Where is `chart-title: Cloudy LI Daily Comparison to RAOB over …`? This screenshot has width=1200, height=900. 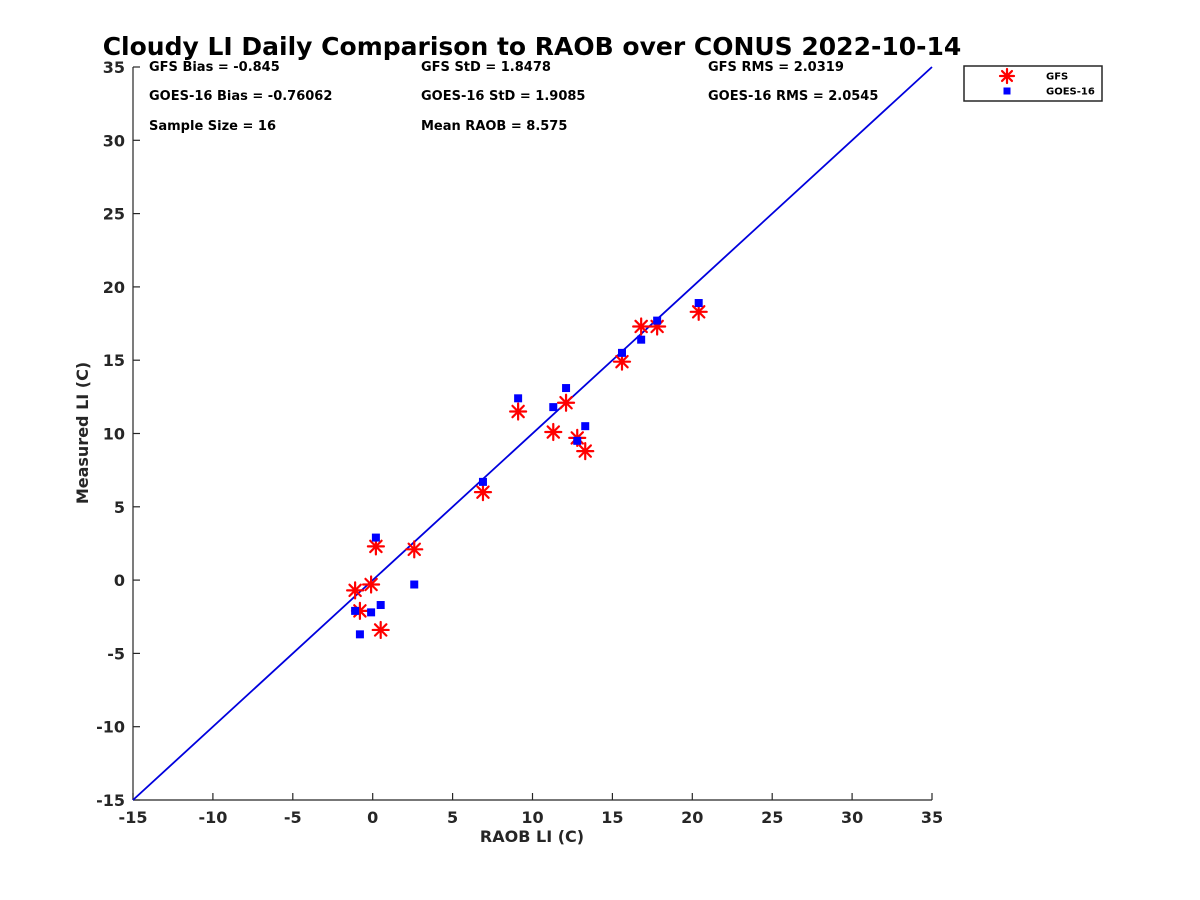
chart-title: Cloudy LI Daily Comparison to RAOB over … is located at coordinates (532, 46).